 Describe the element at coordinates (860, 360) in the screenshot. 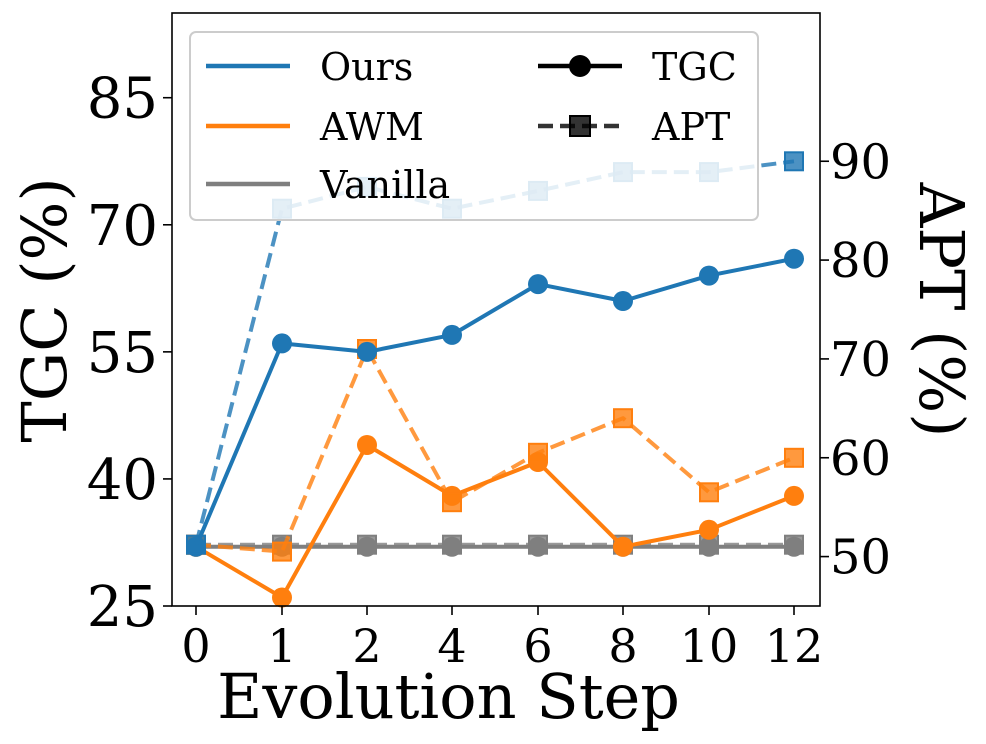

I see `y-right-tick-label: 70` at that location.